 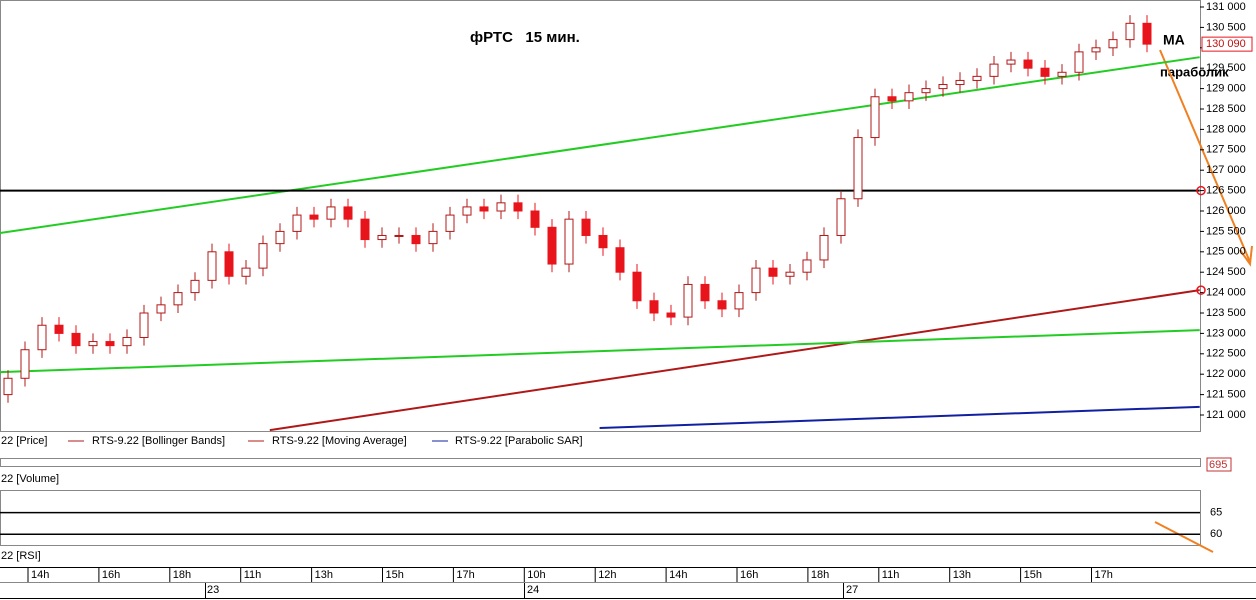 What do you see at coordinates (1226, 313) in the screenshot?
I see `y-tick-label: 123 500` at bounding box center [1226, 313].